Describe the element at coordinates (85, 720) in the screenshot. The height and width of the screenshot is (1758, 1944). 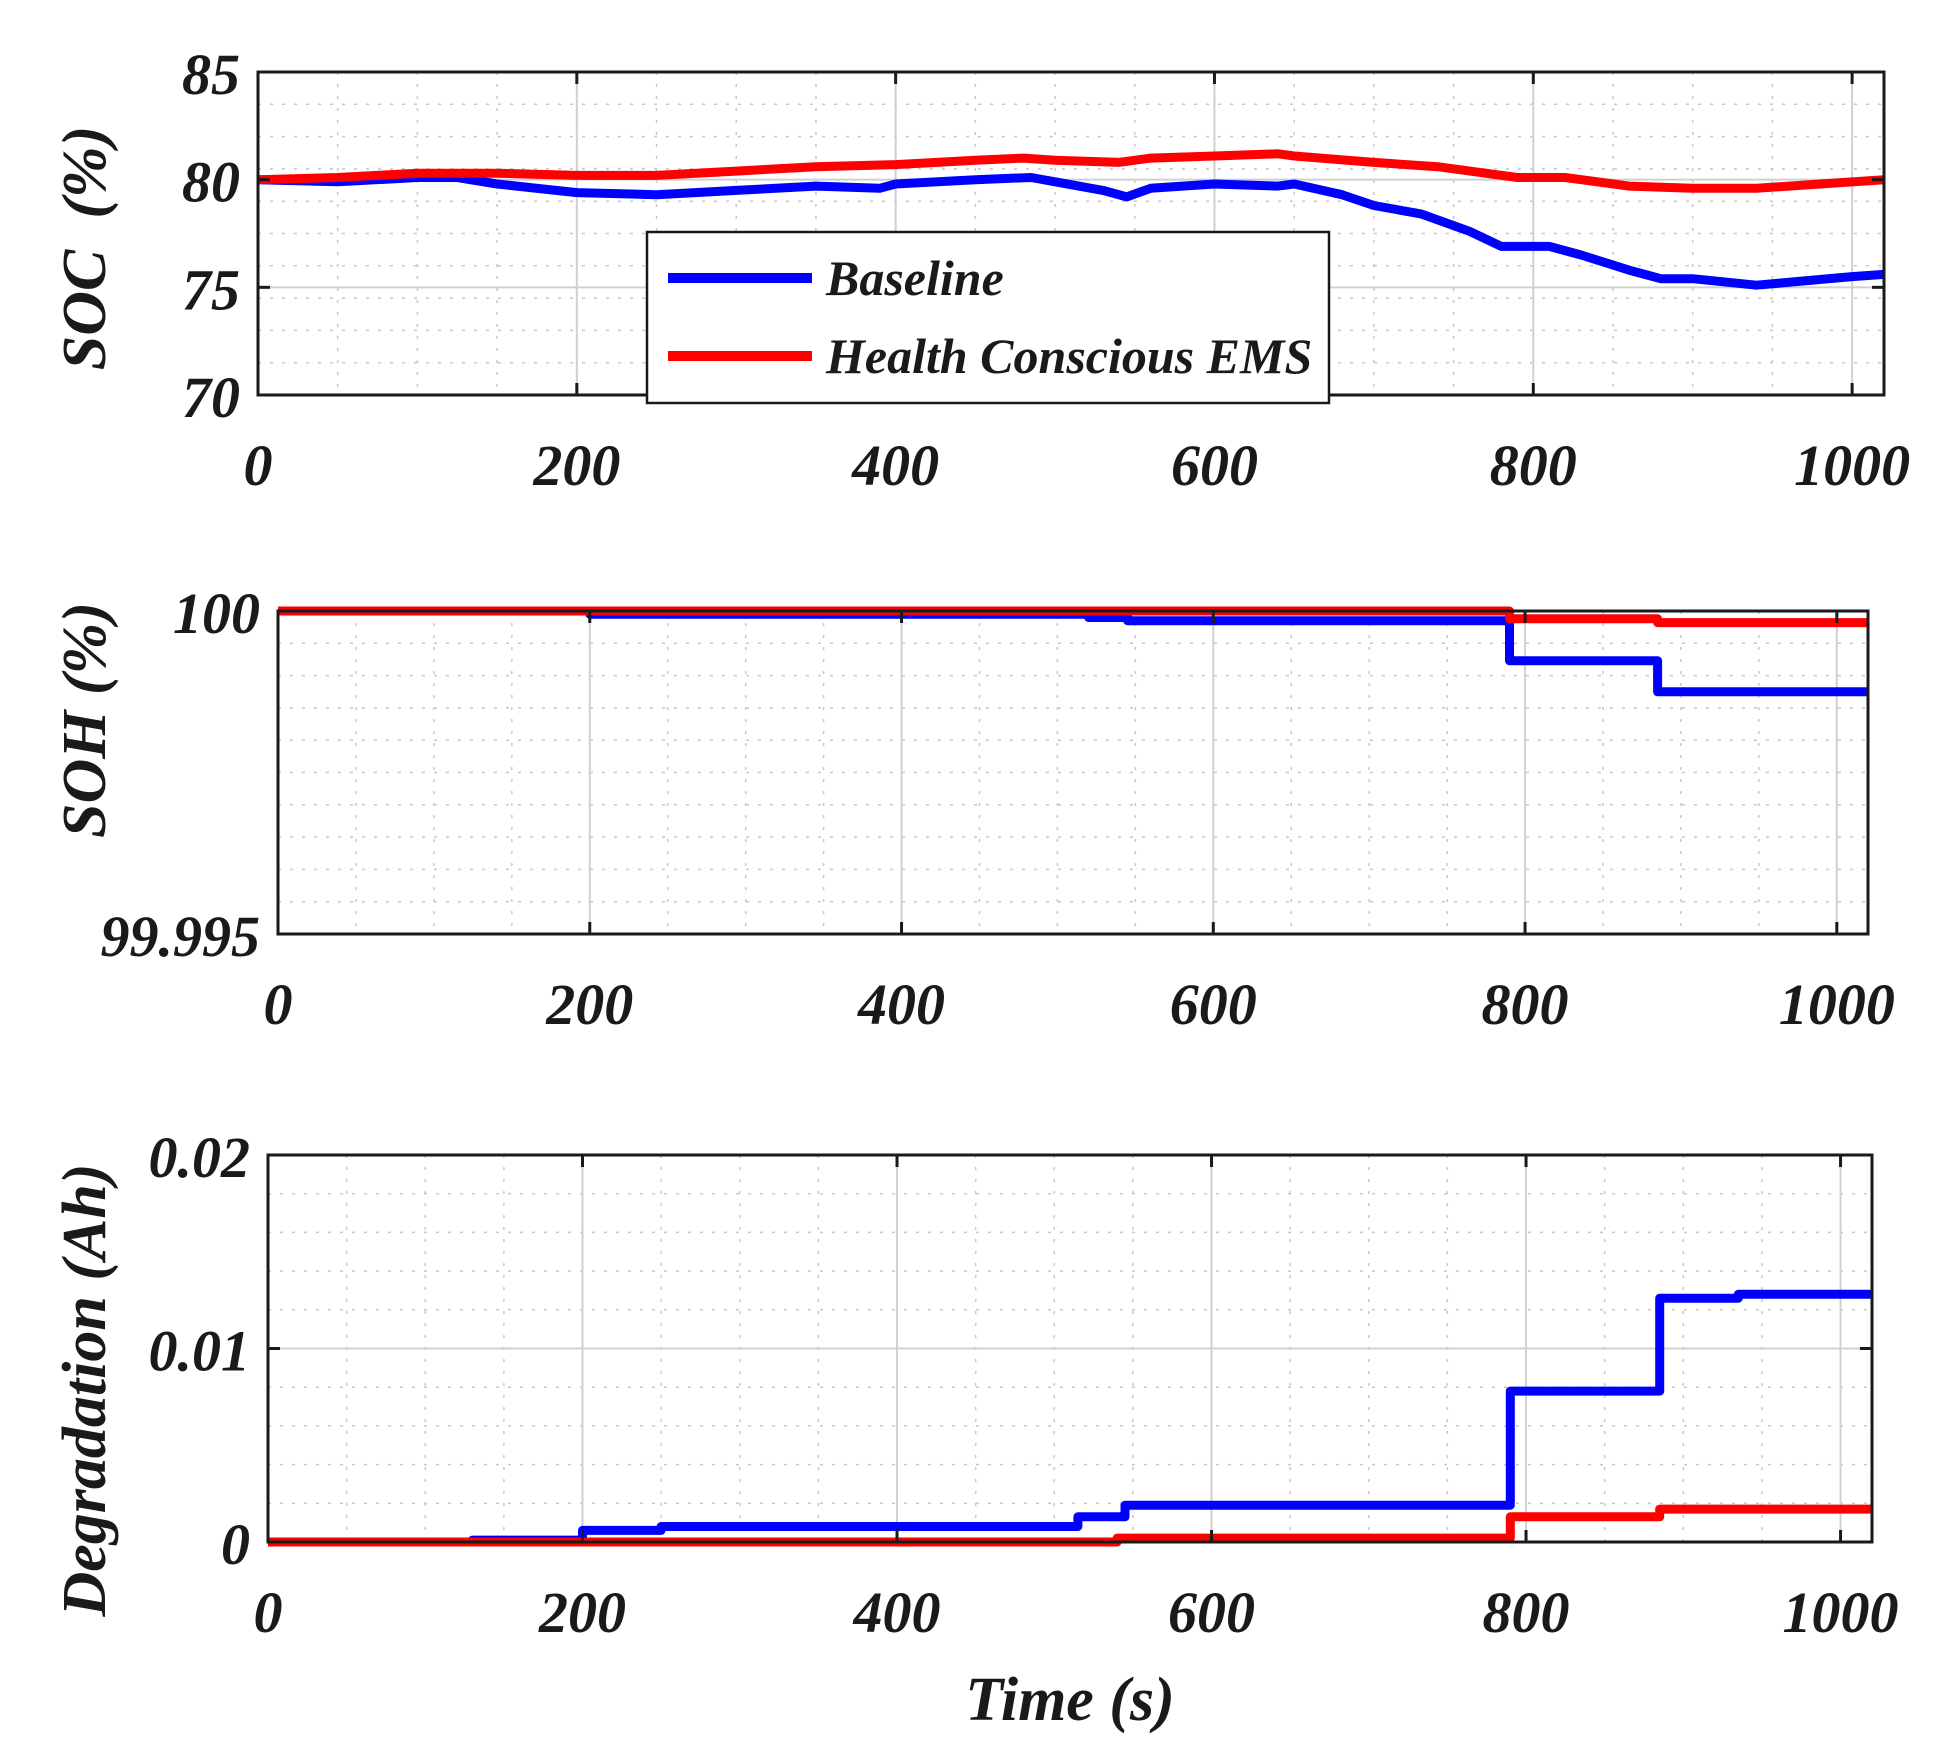
I see `y-axis-label: SOH (%)` at that location.